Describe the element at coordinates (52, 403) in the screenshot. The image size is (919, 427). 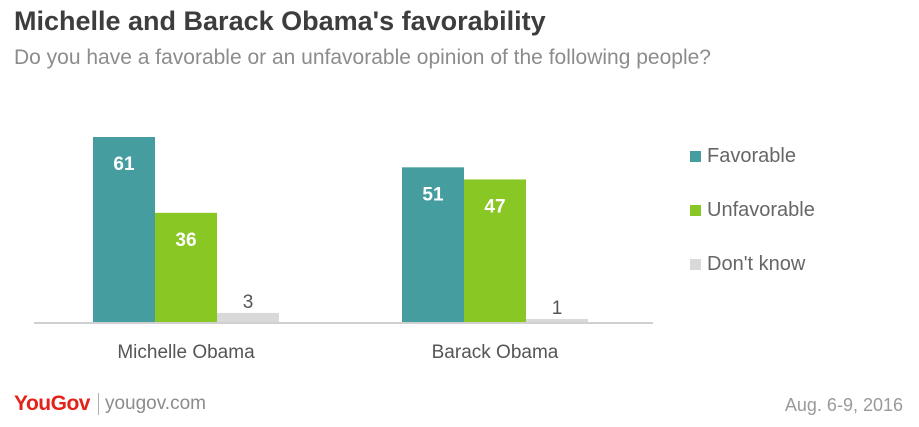
I see `yougov-logo: YouGov` at that location.